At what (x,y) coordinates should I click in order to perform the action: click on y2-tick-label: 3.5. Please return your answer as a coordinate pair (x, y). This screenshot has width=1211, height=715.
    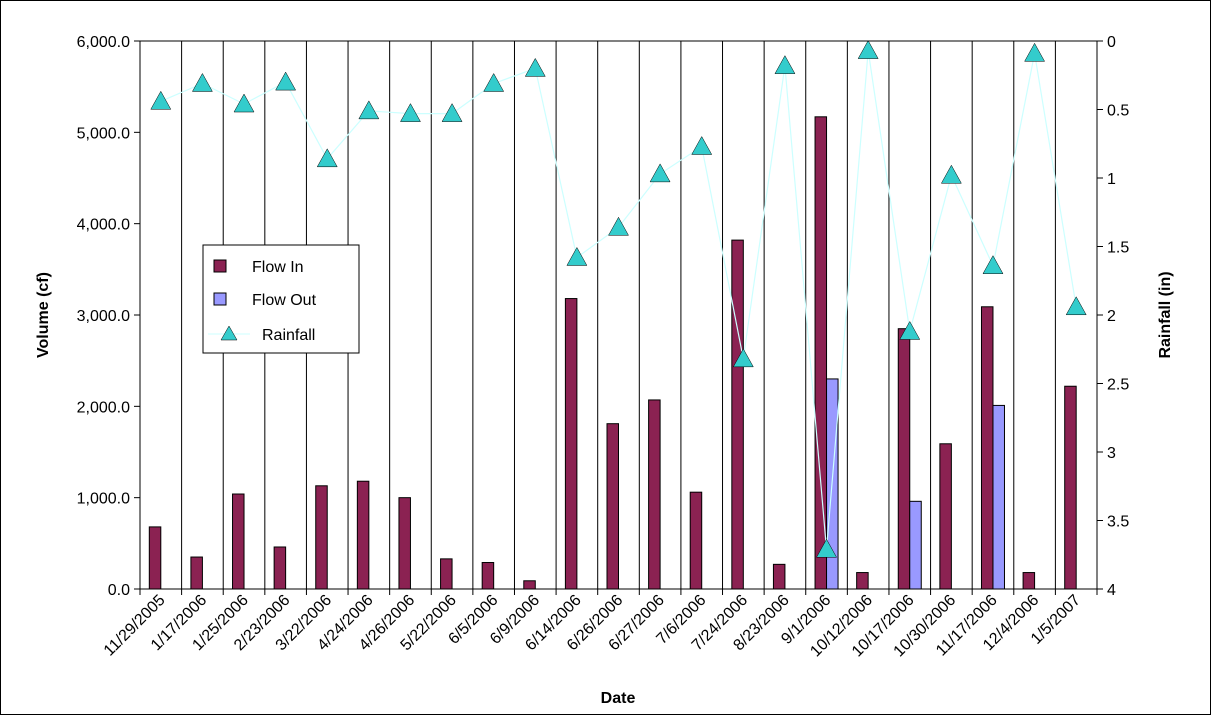
    Looking at the image, I should click on (1118, 522).